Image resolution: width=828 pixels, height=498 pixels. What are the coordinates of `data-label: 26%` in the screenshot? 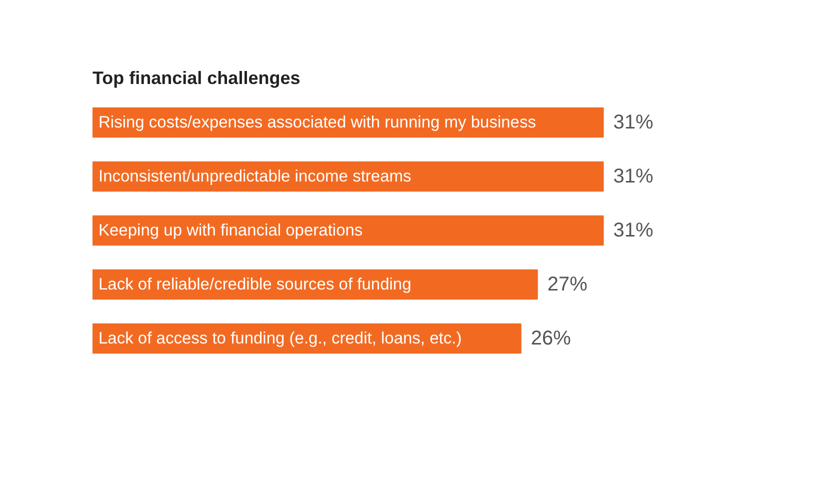 It's located at (551, 339).